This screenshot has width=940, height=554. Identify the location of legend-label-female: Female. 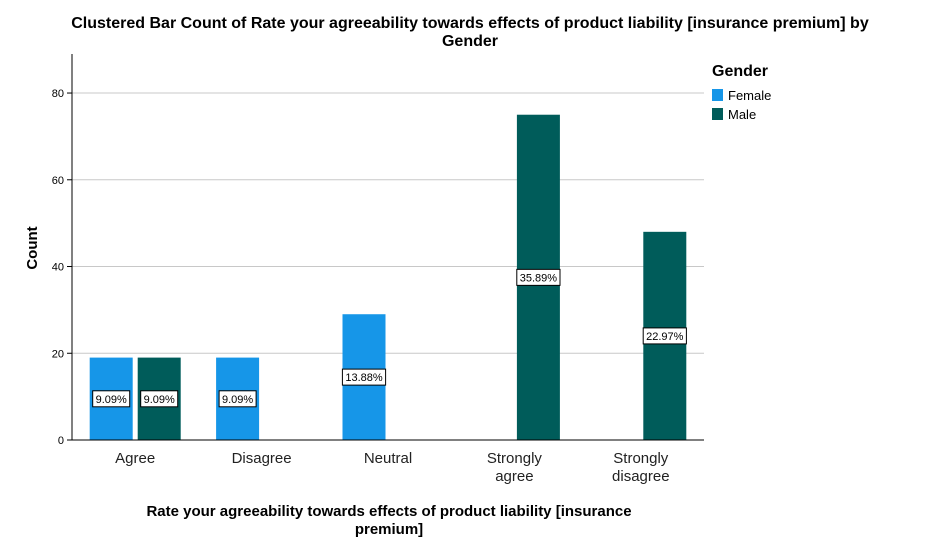
(749, 95).